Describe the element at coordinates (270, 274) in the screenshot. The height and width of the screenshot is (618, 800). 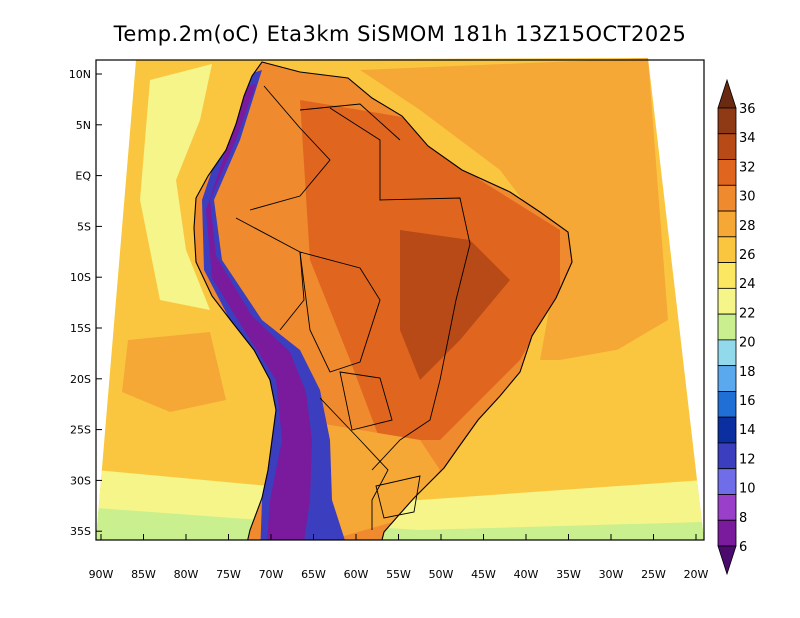
I see `border-peru` at that location.